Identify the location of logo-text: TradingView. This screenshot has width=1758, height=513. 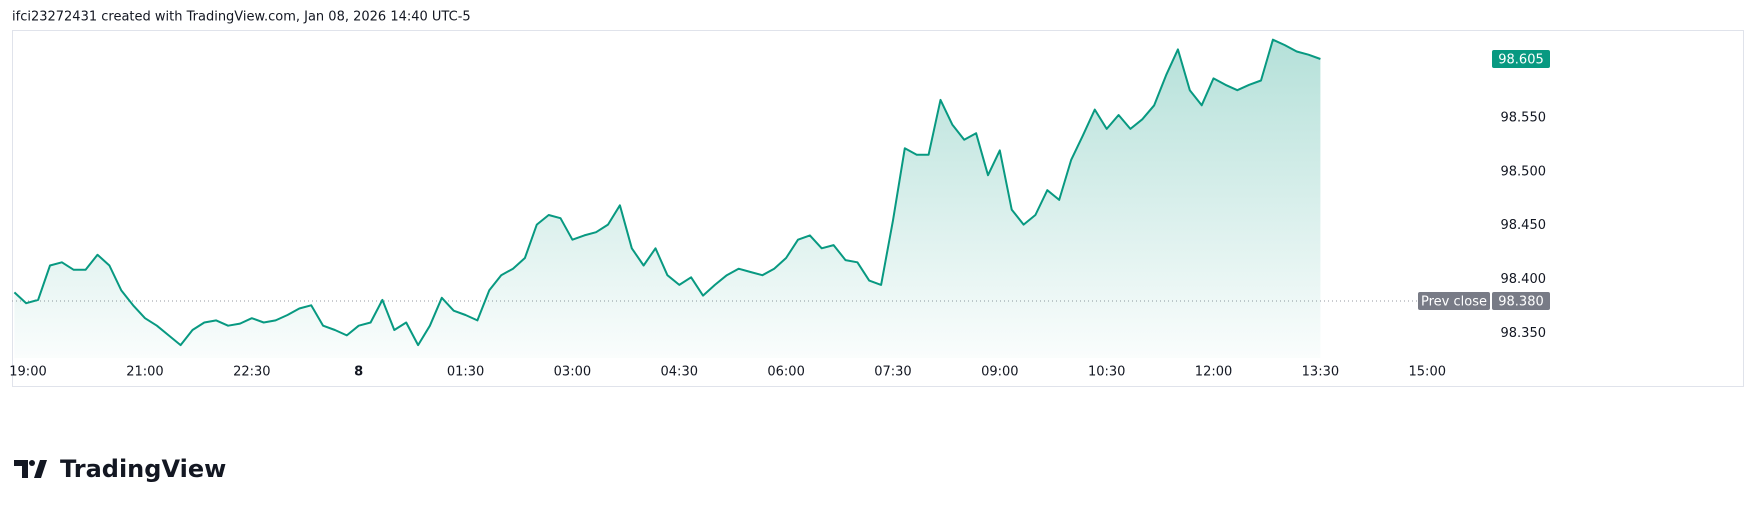
(143, 469).